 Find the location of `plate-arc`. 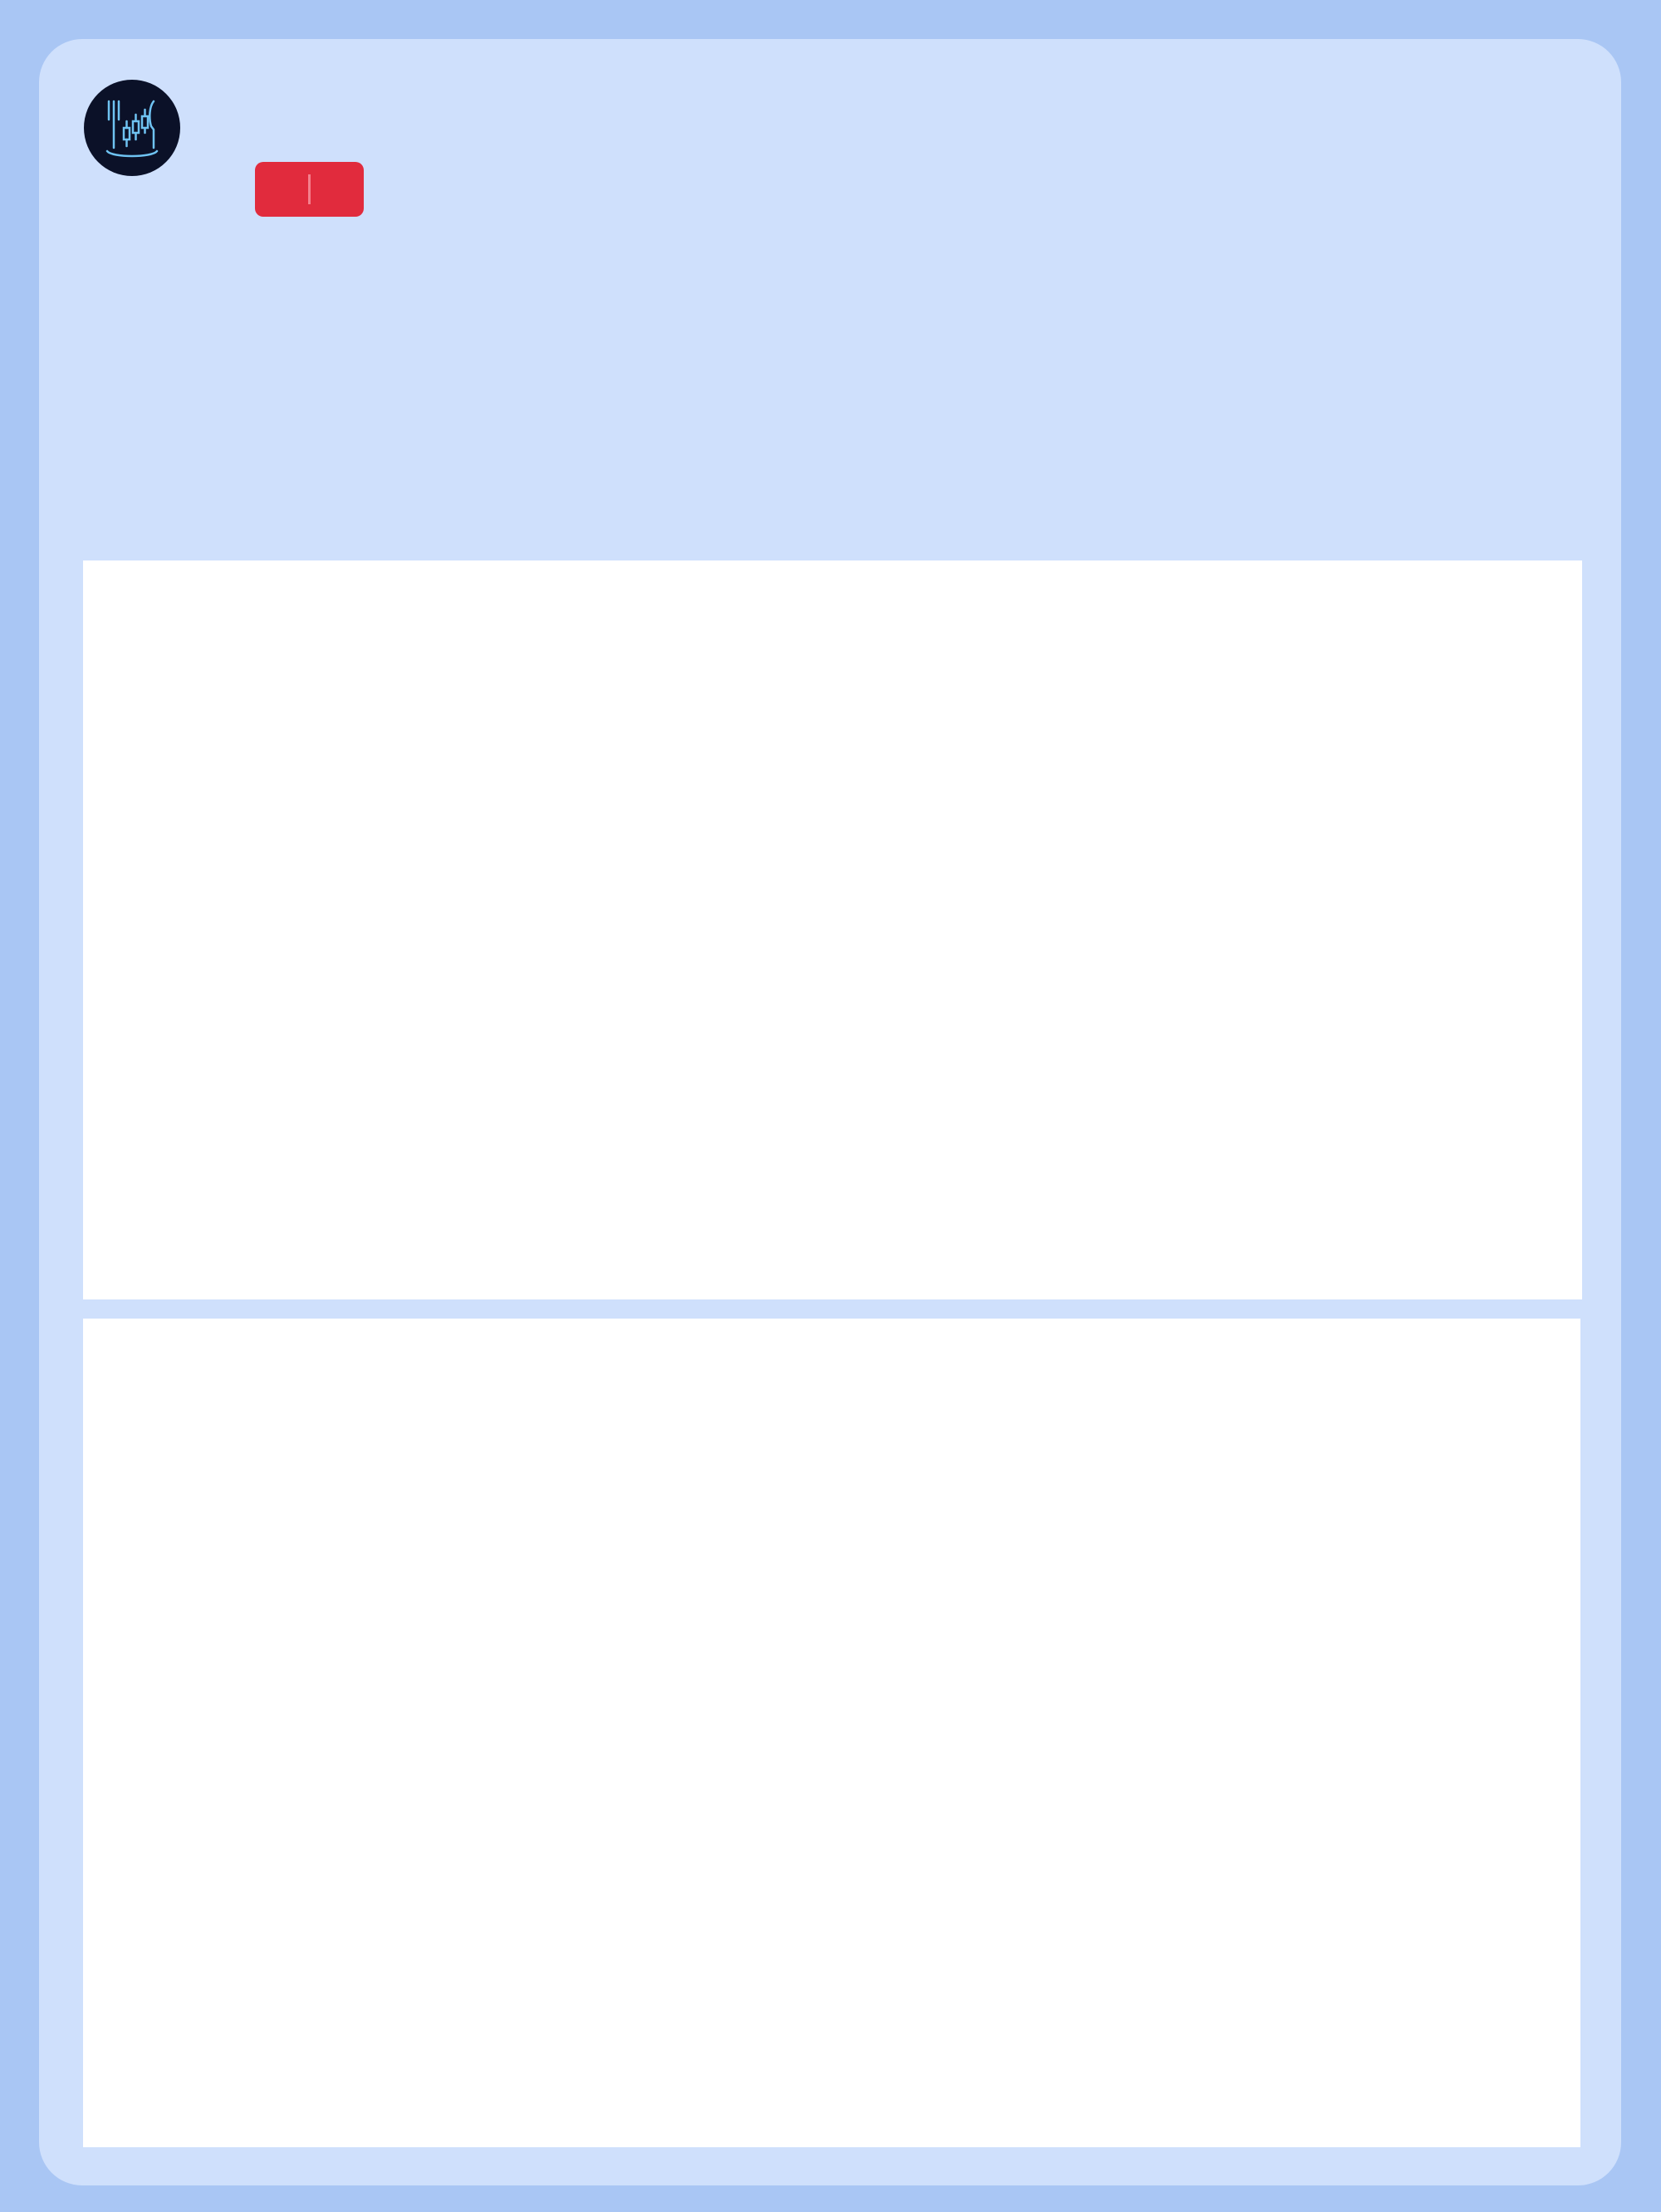

plate-arc is located at coordinates (132, 153).